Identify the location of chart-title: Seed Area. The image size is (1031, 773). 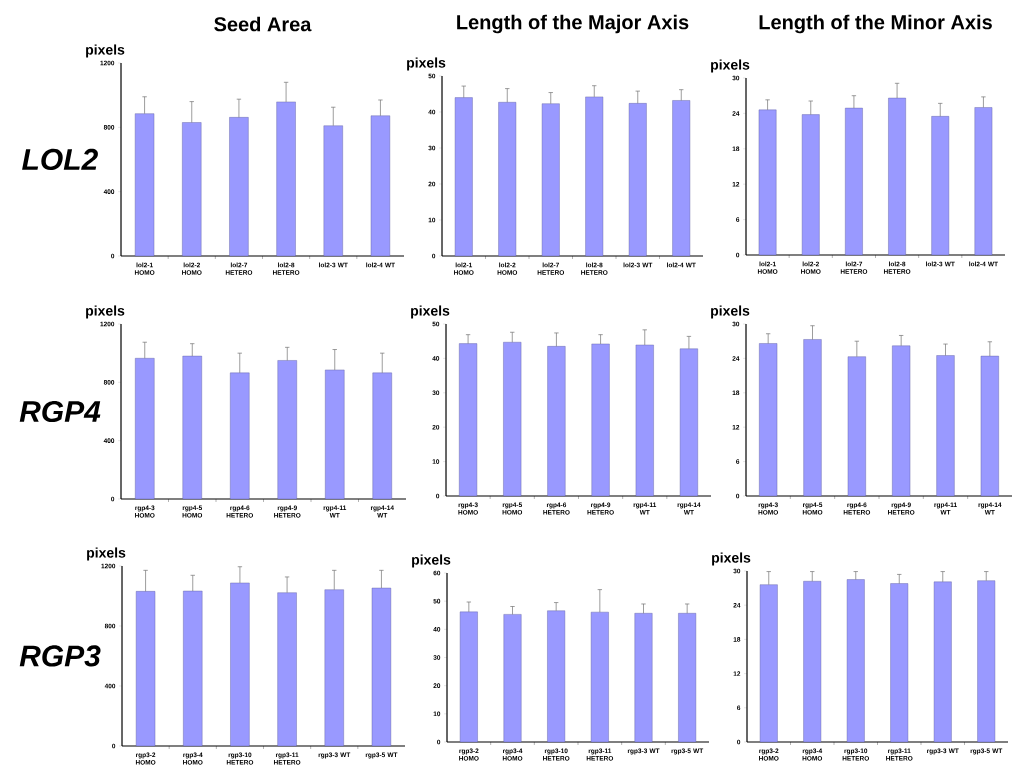
(263, 24).